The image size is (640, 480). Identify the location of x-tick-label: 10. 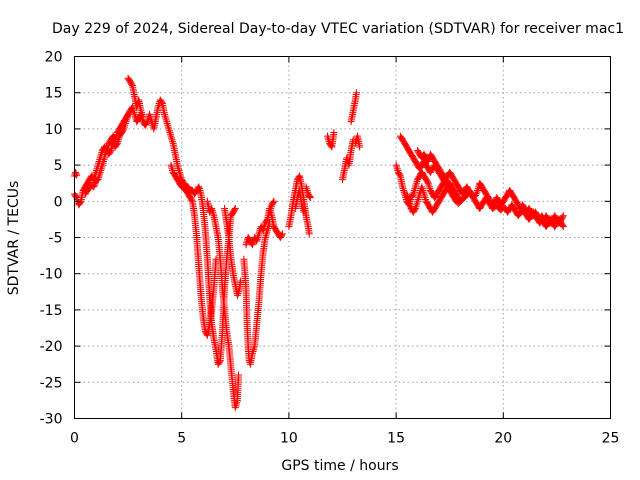
(289, 439).